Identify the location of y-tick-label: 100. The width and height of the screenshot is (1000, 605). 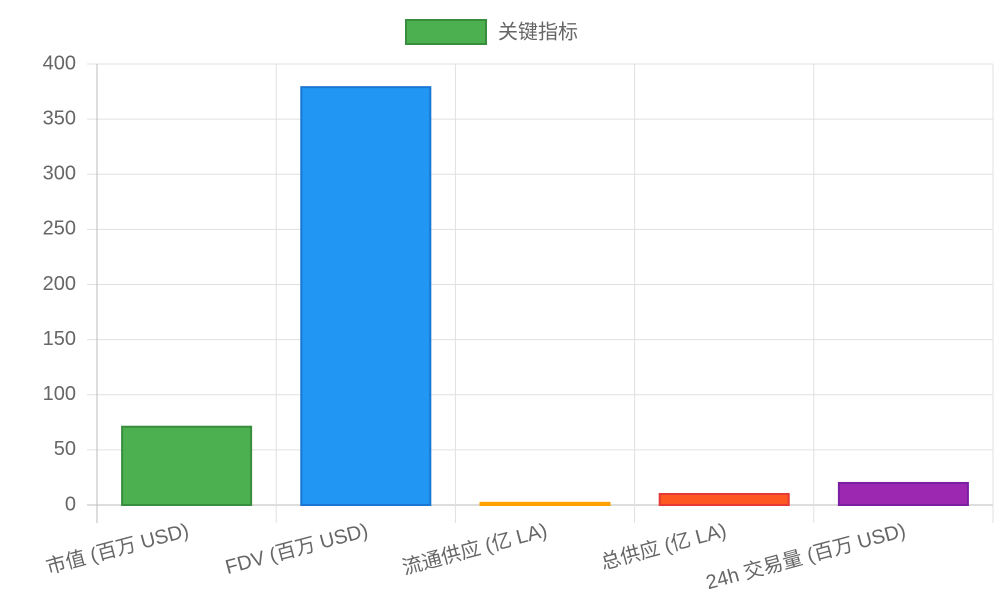
(59, 394).